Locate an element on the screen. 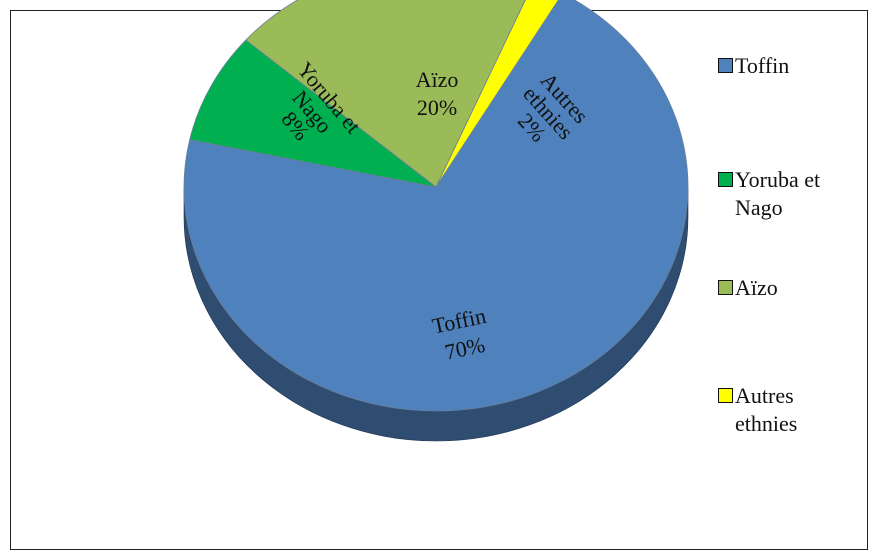  legend-swatch-aizo is located at coordinates (725, 287).